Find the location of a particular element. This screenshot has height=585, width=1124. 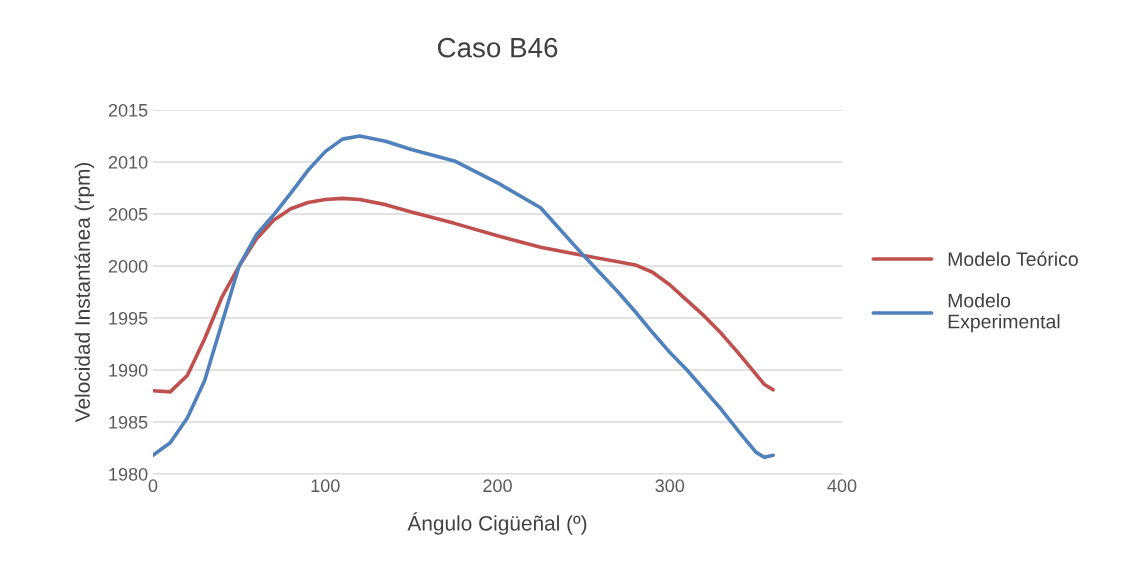

legend-label: Modelo Teórico is located at coordinates (1013, 259).